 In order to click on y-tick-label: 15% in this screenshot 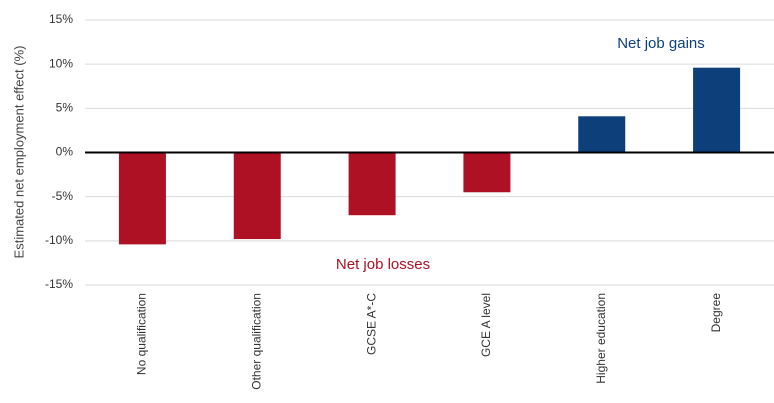, I will do `click(61, 19)`.